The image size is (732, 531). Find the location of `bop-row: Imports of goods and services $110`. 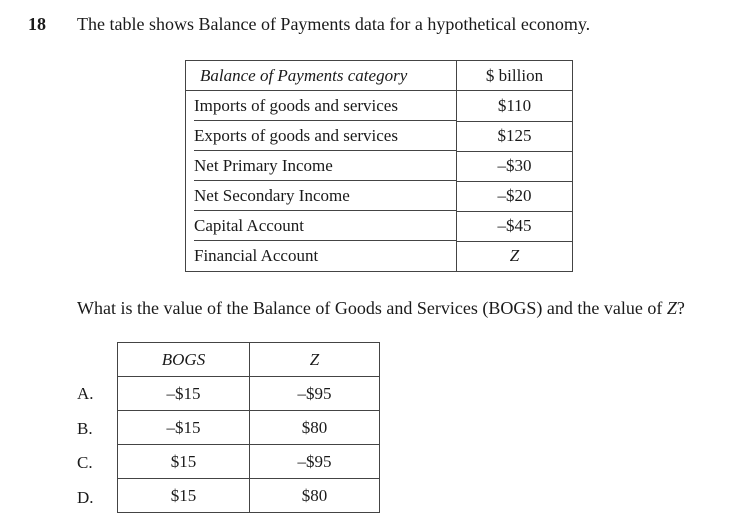

bop-row: Imports of goods and services $110 is located at coordinates (379, 106).